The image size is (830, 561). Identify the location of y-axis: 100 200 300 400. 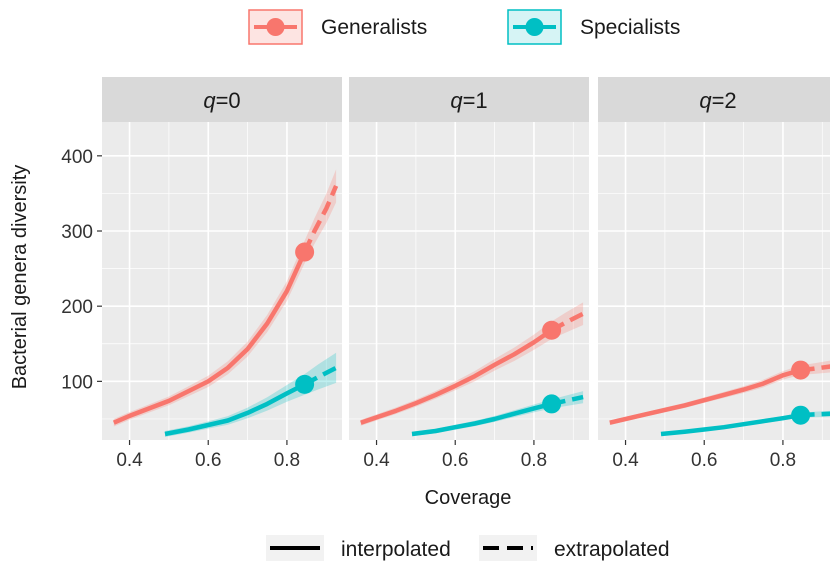
(81, 270).